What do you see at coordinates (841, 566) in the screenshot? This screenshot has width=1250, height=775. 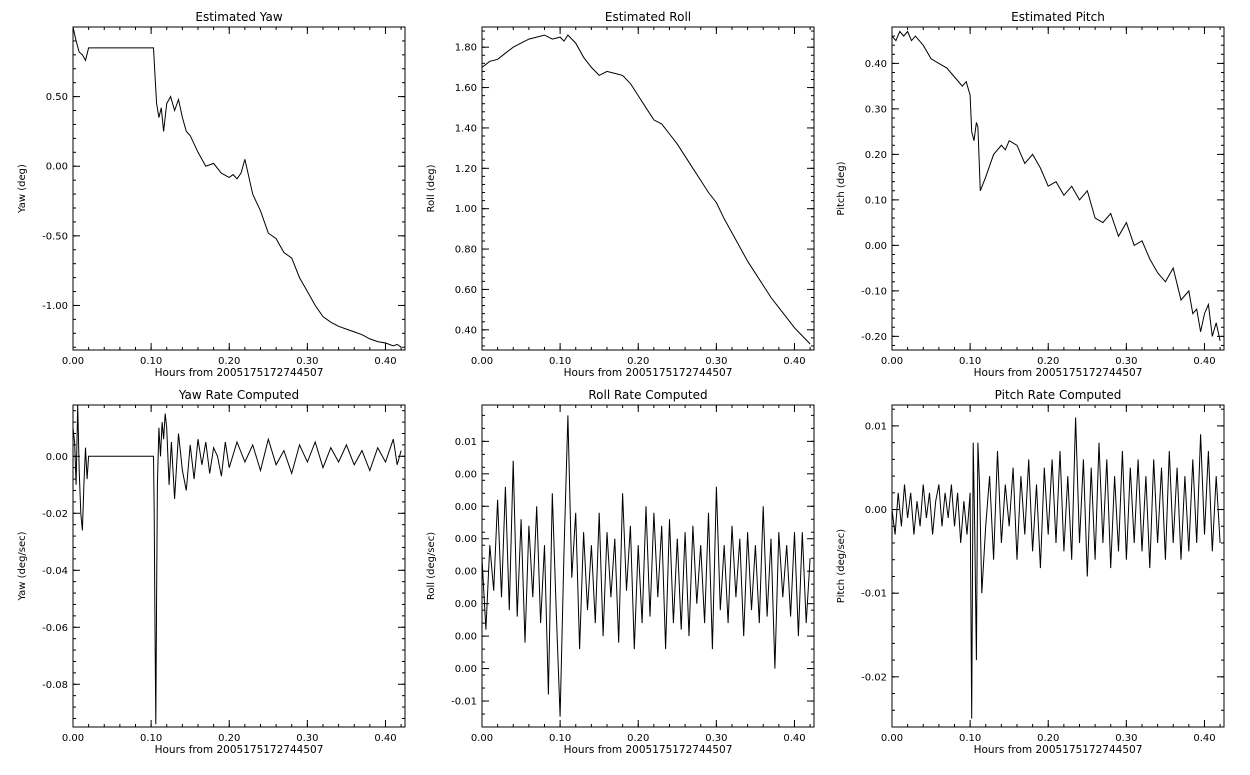 I see `y-axis-label: Pitch (deg/sec)` at bounding box center [841, 566].